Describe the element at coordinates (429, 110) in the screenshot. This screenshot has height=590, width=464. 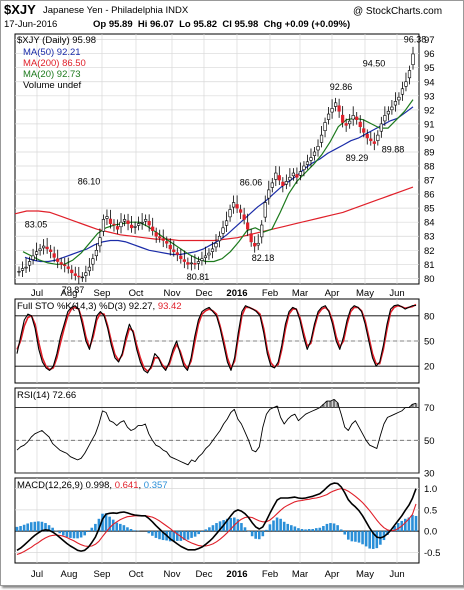
I see `y-tick-label: 92` at that location.